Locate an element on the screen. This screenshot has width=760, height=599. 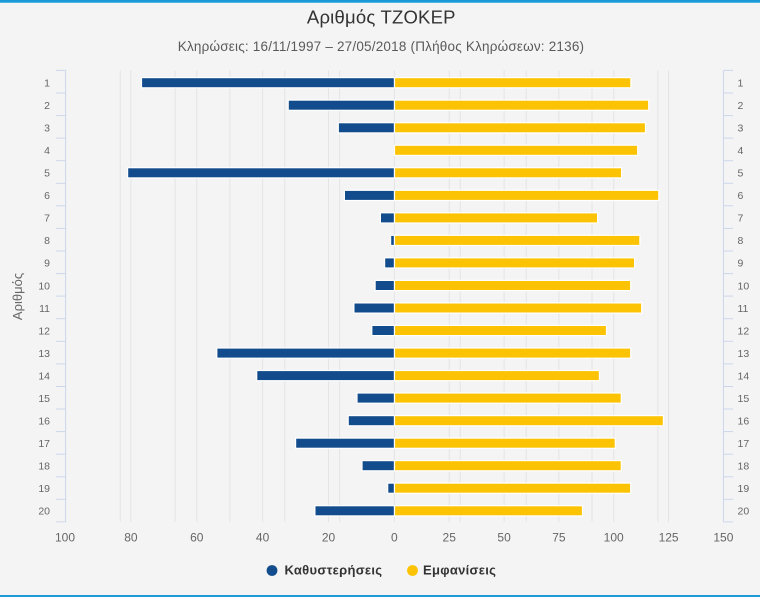
svg-text: Καθυστερήσεις is located at coordinates (334, 570).